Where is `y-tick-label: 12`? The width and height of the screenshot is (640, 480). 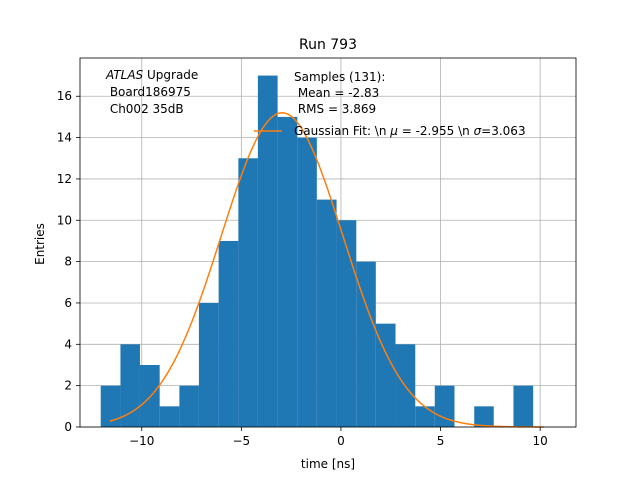 y-tick-label: 12 is located at coordinates (64, 179).